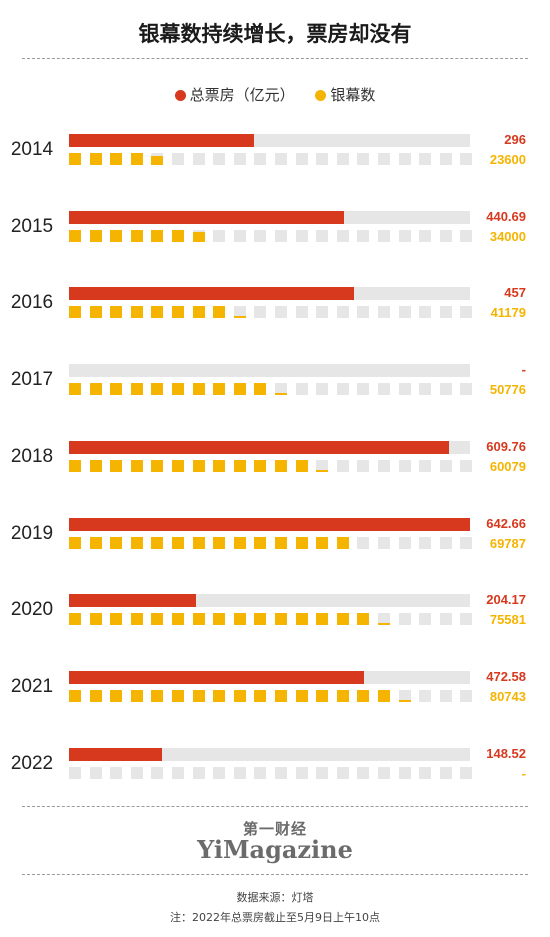 This screenshot has height=937, width=550. Describe the element at coordinates (275, 917) in the screenshot. I see `footnote: 注：2022年总票房截止至5月9日上午10点` at that location.